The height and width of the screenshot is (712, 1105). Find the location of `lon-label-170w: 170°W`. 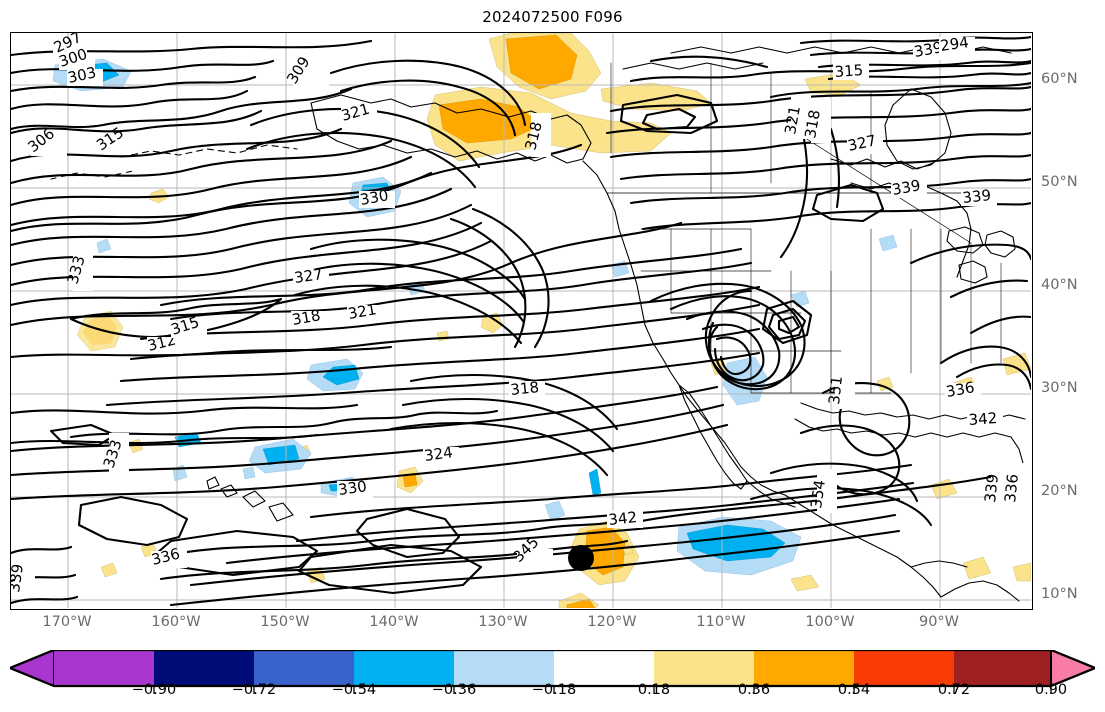

lon-label-170w: 170°W is located at coordinates (67, 622).